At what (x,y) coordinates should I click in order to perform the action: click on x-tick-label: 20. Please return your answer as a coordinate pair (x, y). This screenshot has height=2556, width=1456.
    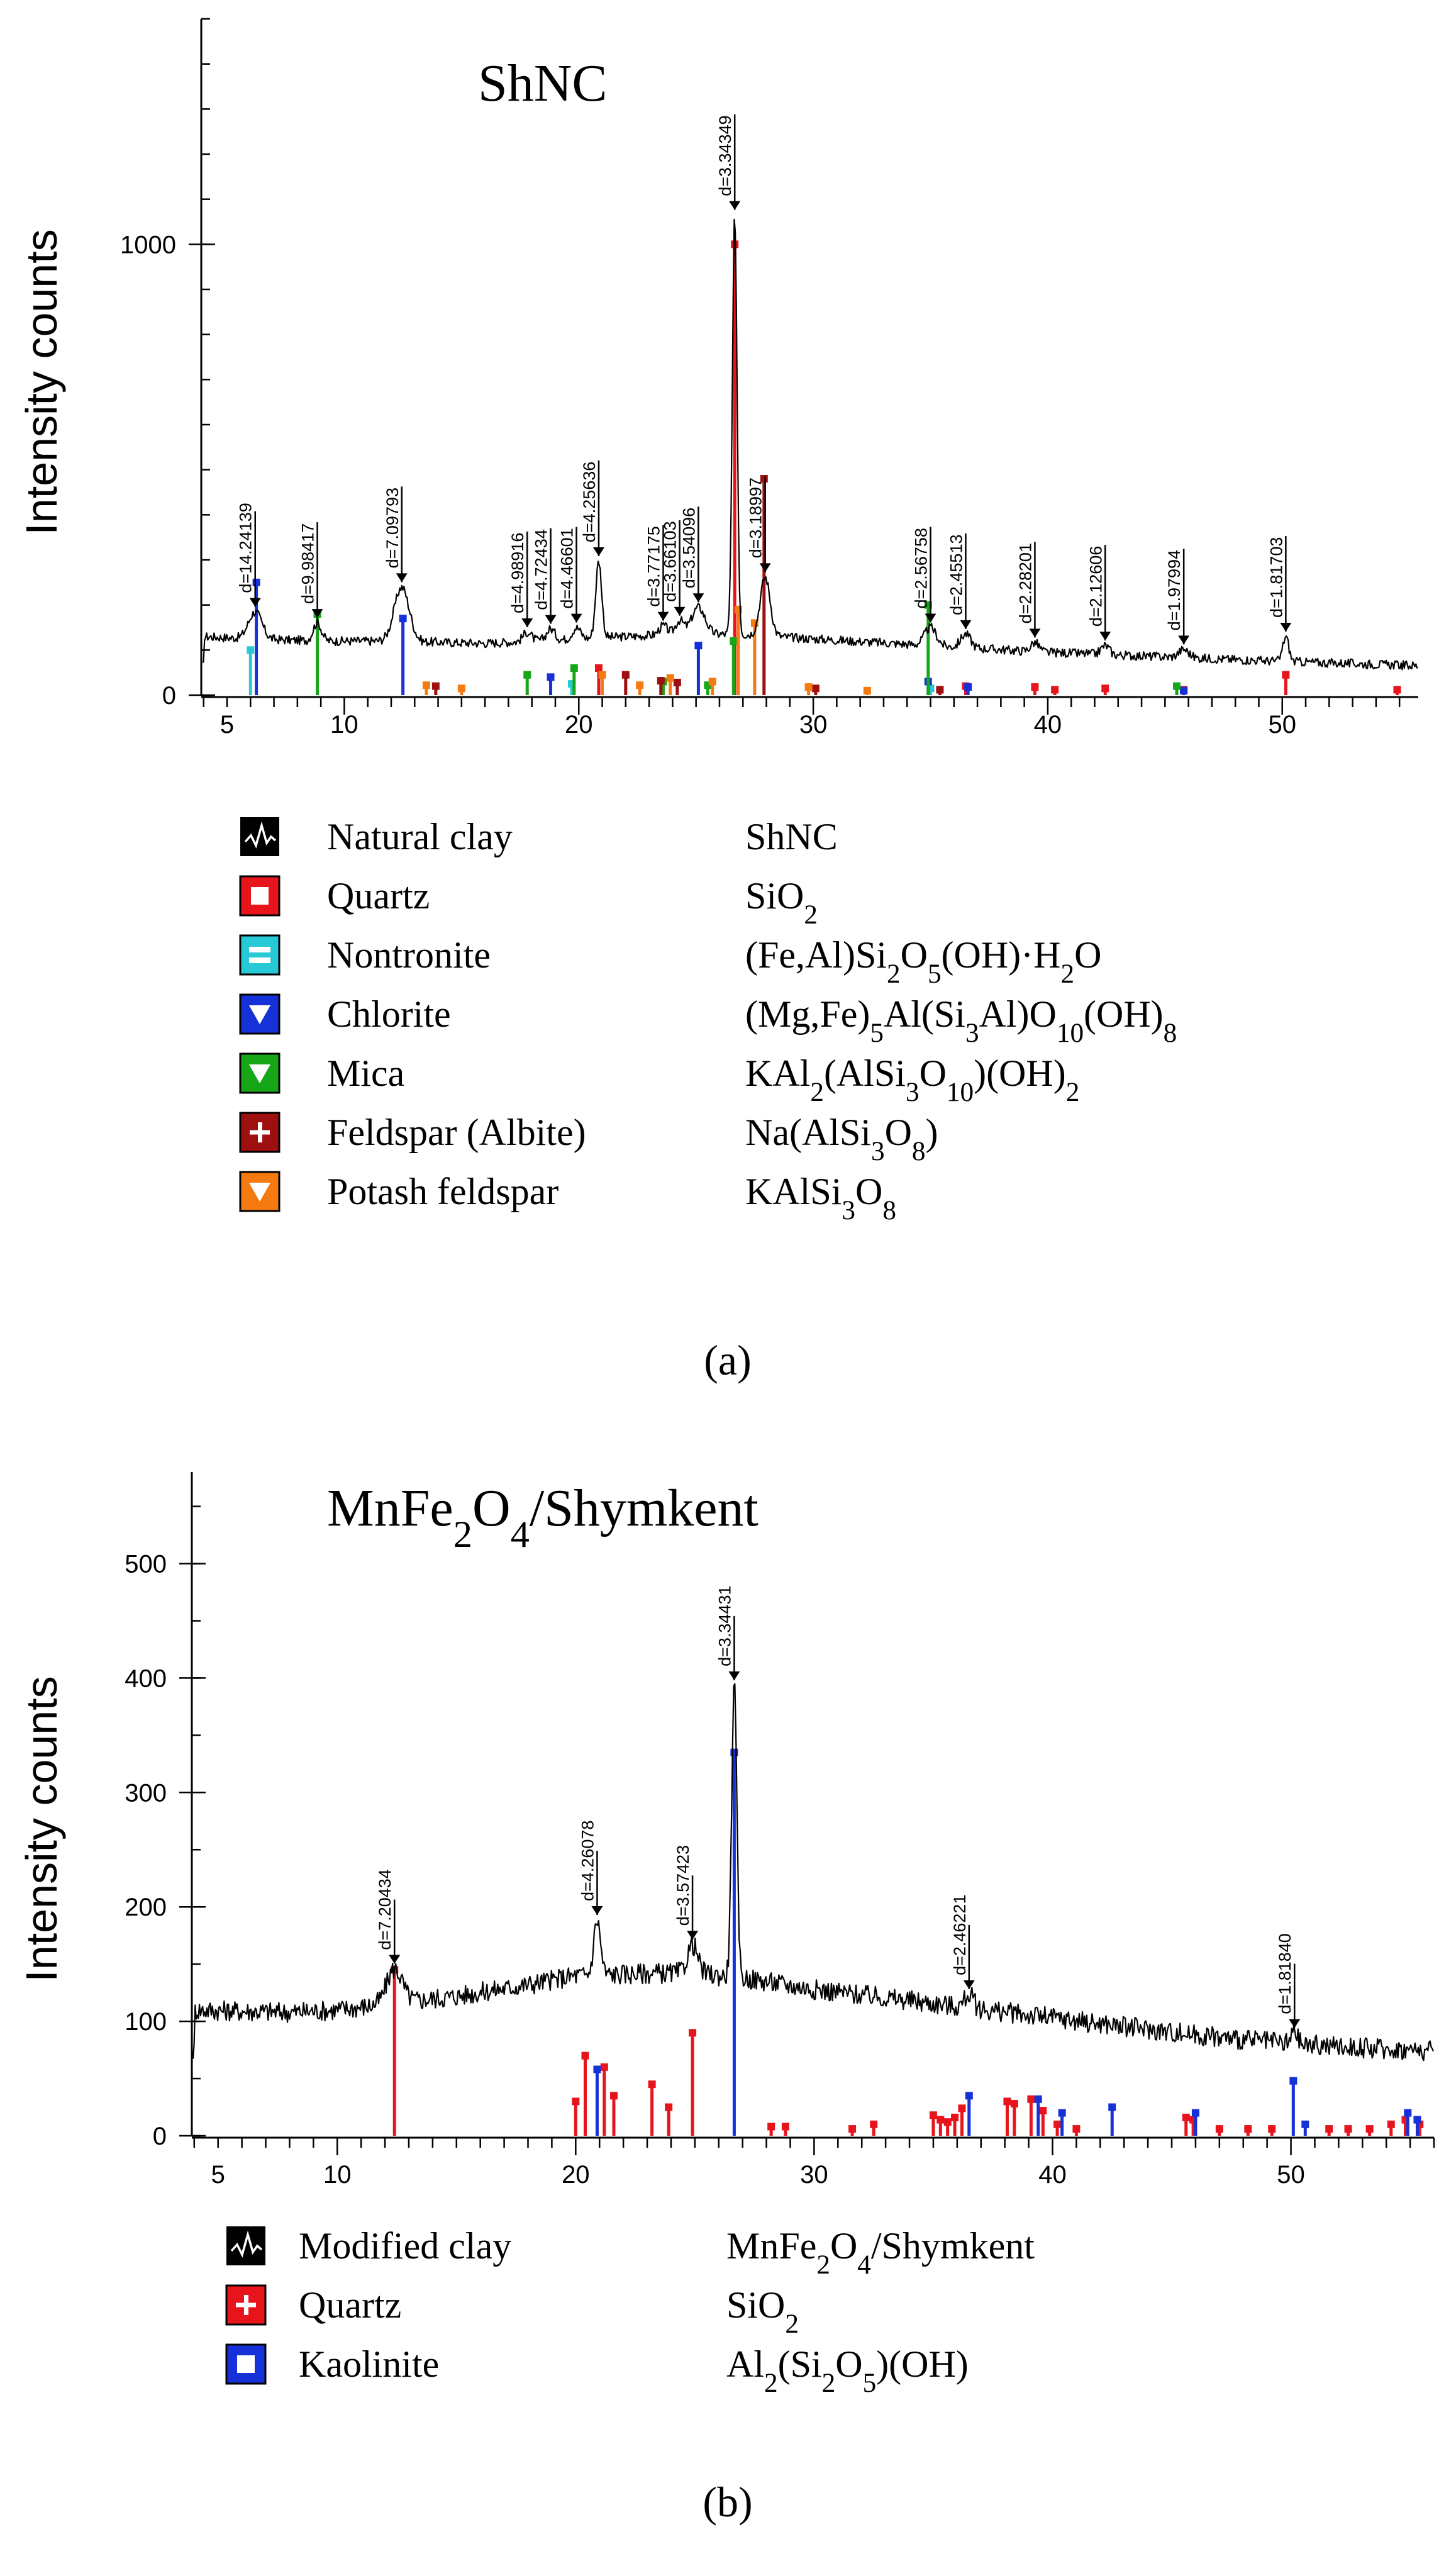
    Looking at the image, I should click on (579, 725).